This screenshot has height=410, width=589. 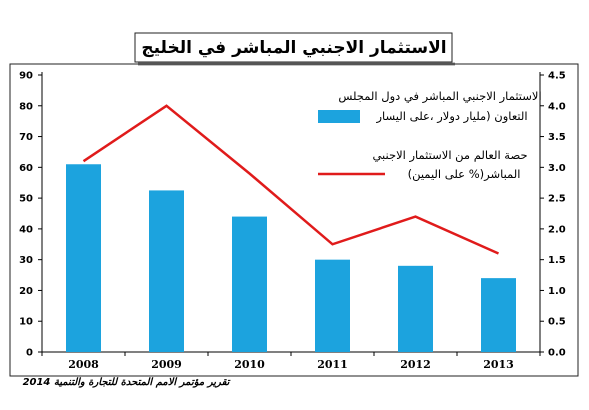 I want to click on x-axis-ticks: 2008 2009 2010 2011 2012 2013, so click(x=291, y=361).